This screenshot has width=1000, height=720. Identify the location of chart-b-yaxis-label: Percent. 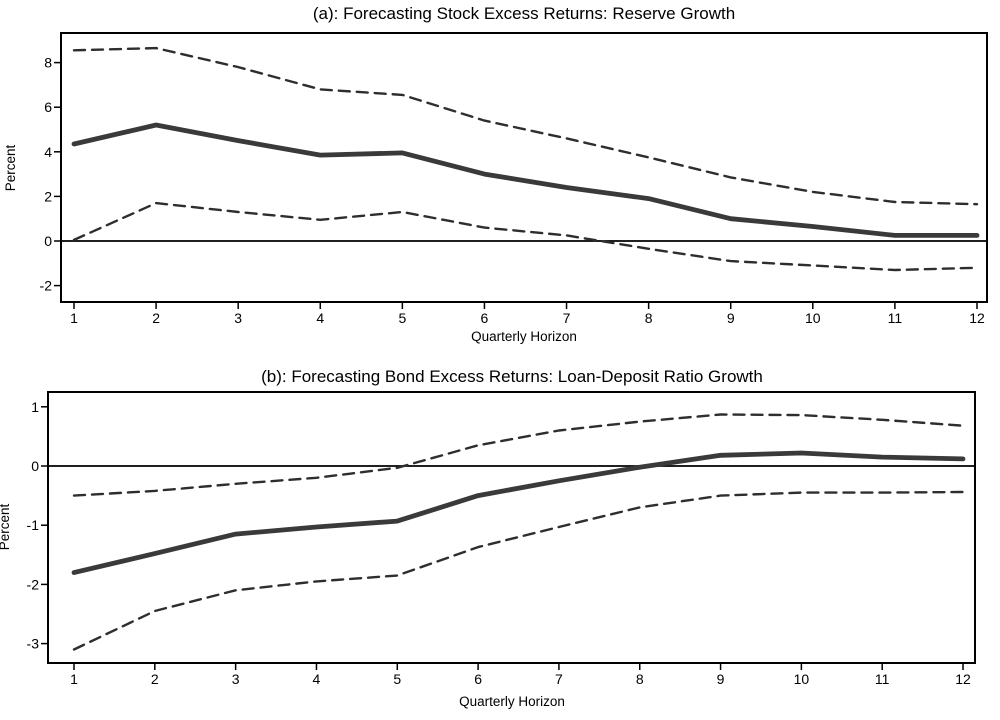
(6, 526).